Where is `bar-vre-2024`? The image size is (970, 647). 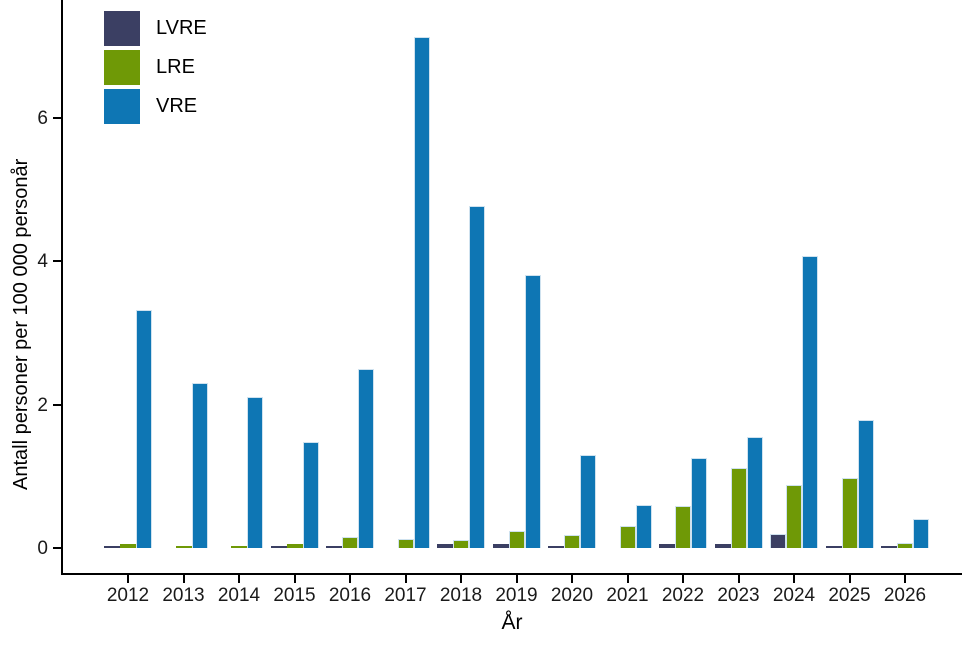
bar-vre-2024 is located at coordinates (810, 402).